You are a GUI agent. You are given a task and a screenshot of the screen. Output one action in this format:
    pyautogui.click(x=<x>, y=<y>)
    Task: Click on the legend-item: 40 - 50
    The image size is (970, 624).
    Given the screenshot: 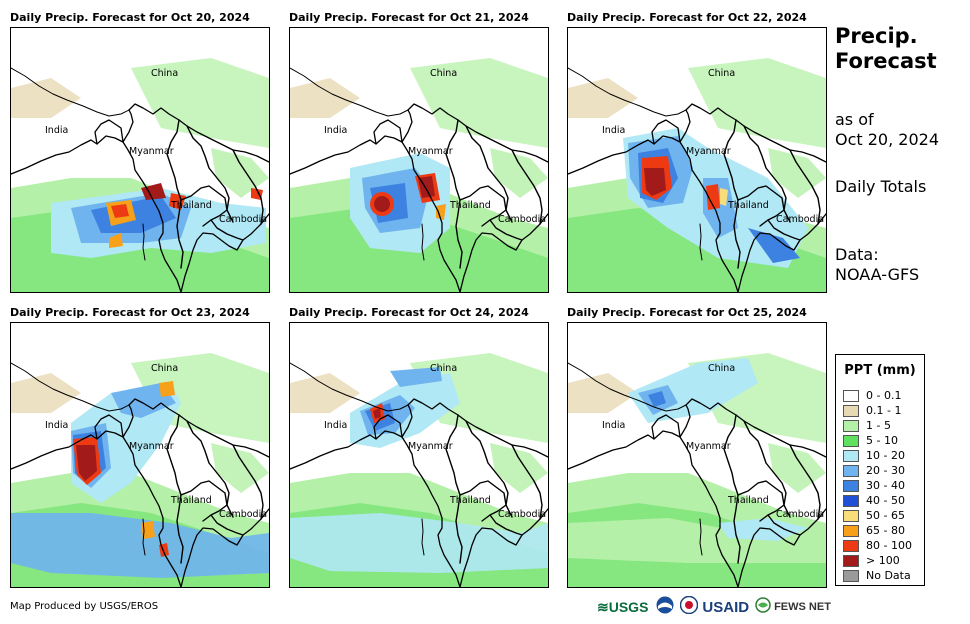 What is the action you would take?
    pyautogui.click(x=874, y=500)
    